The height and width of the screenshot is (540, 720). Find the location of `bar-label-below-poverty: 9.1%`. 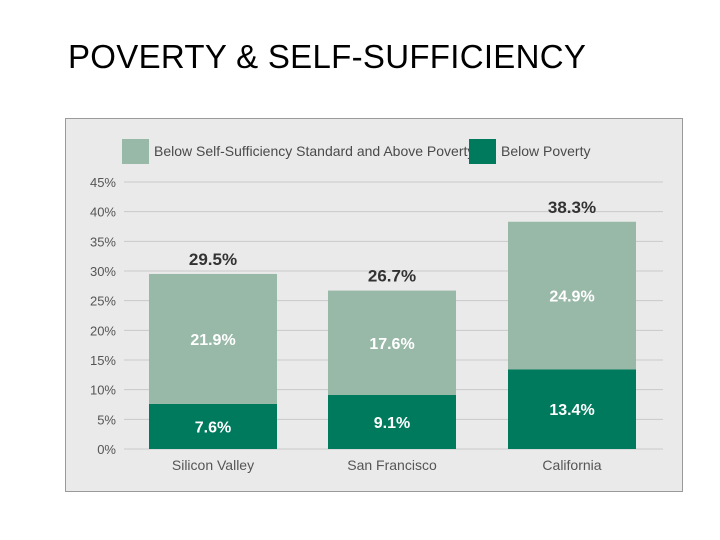

bar-label-below-poverty: 9.1% is located at coordinates (392, 423).